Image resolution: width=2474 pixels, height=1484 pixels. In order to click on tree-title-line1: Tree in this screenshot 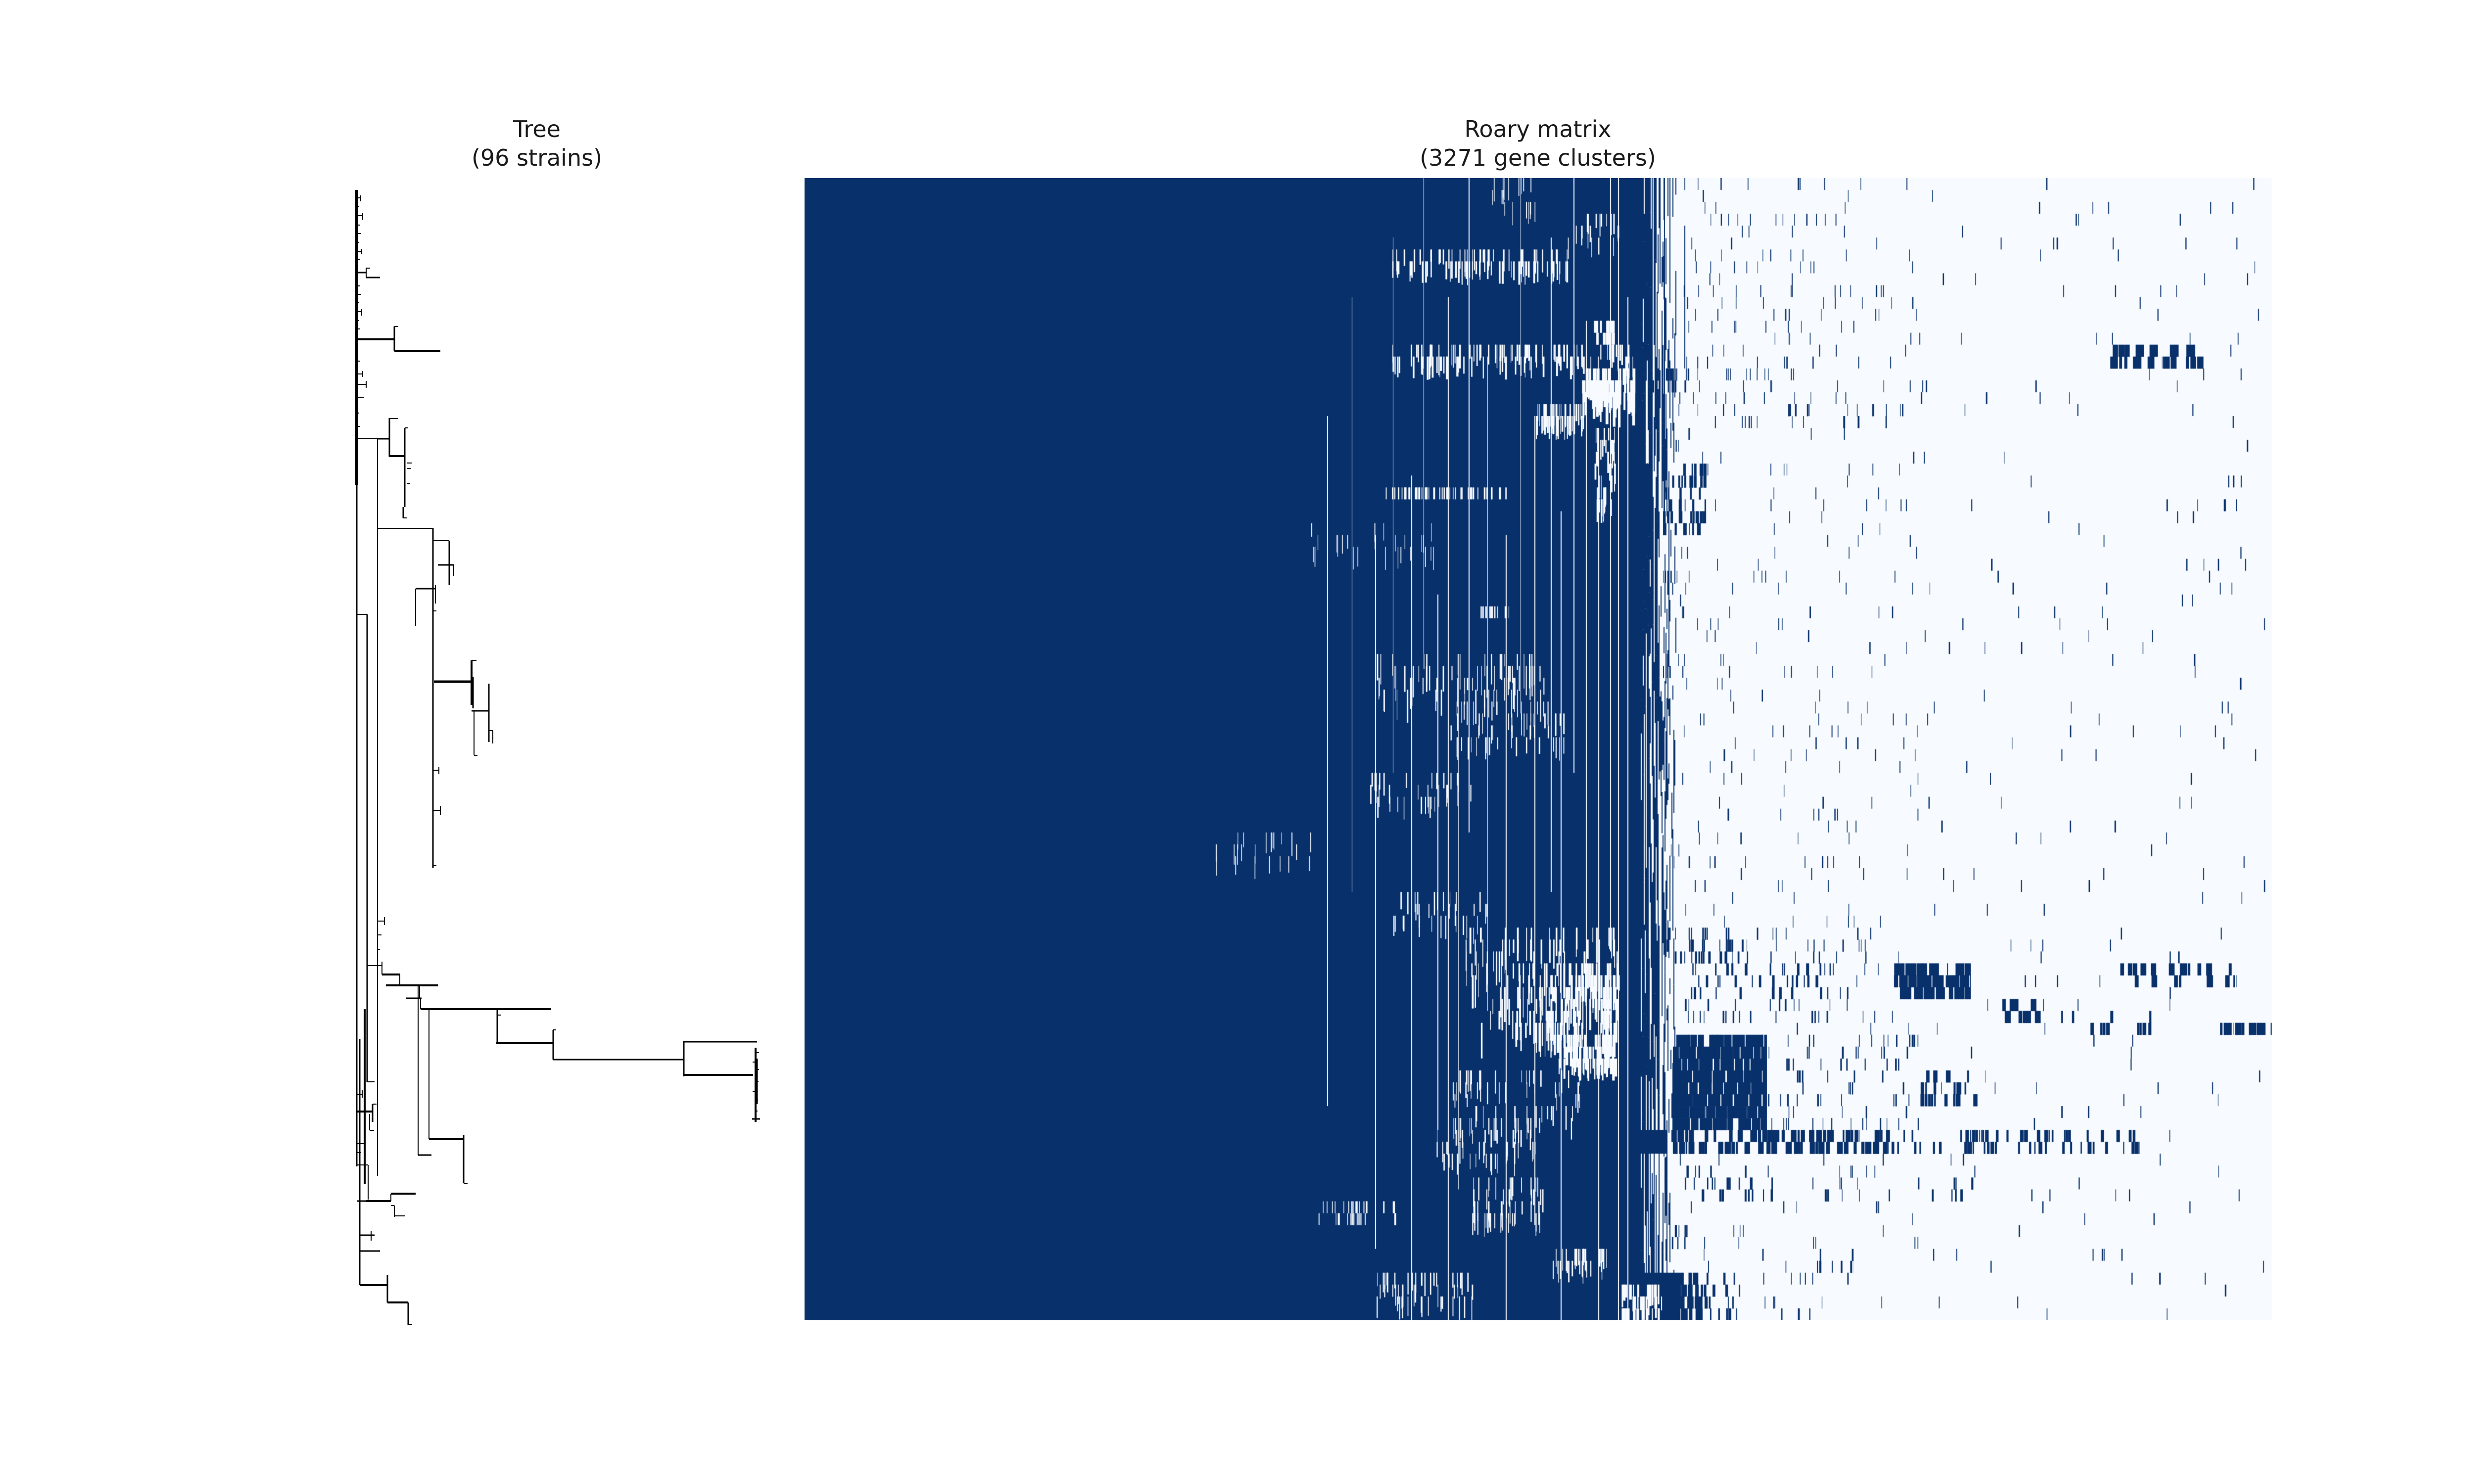, I will do `click(537, 129)`.